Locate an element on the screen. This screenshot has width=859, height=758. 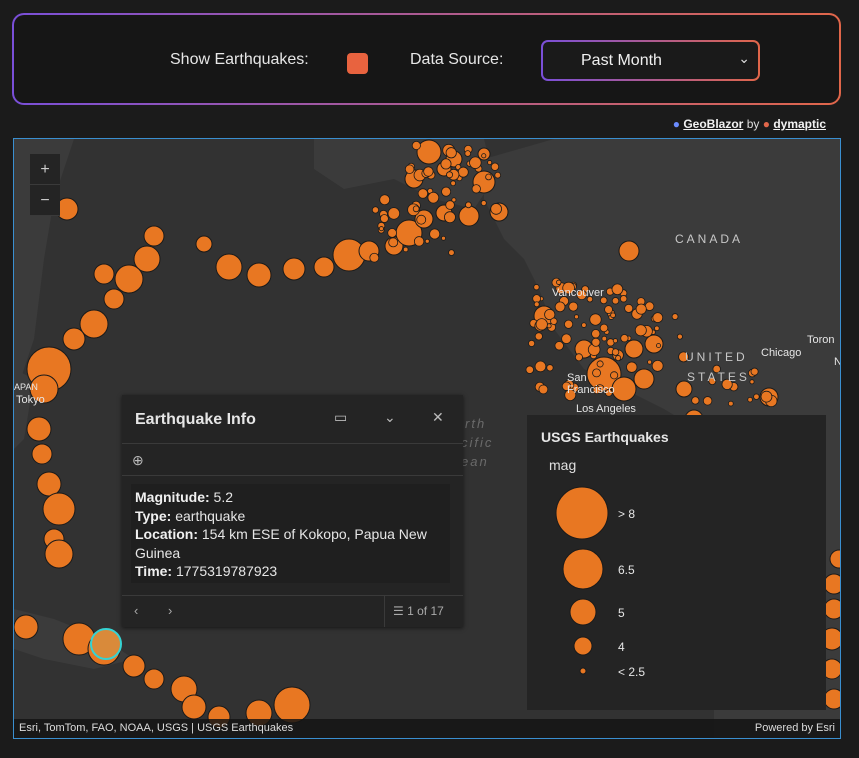
zoom-in-button: + is located at coordinates (45, 169).